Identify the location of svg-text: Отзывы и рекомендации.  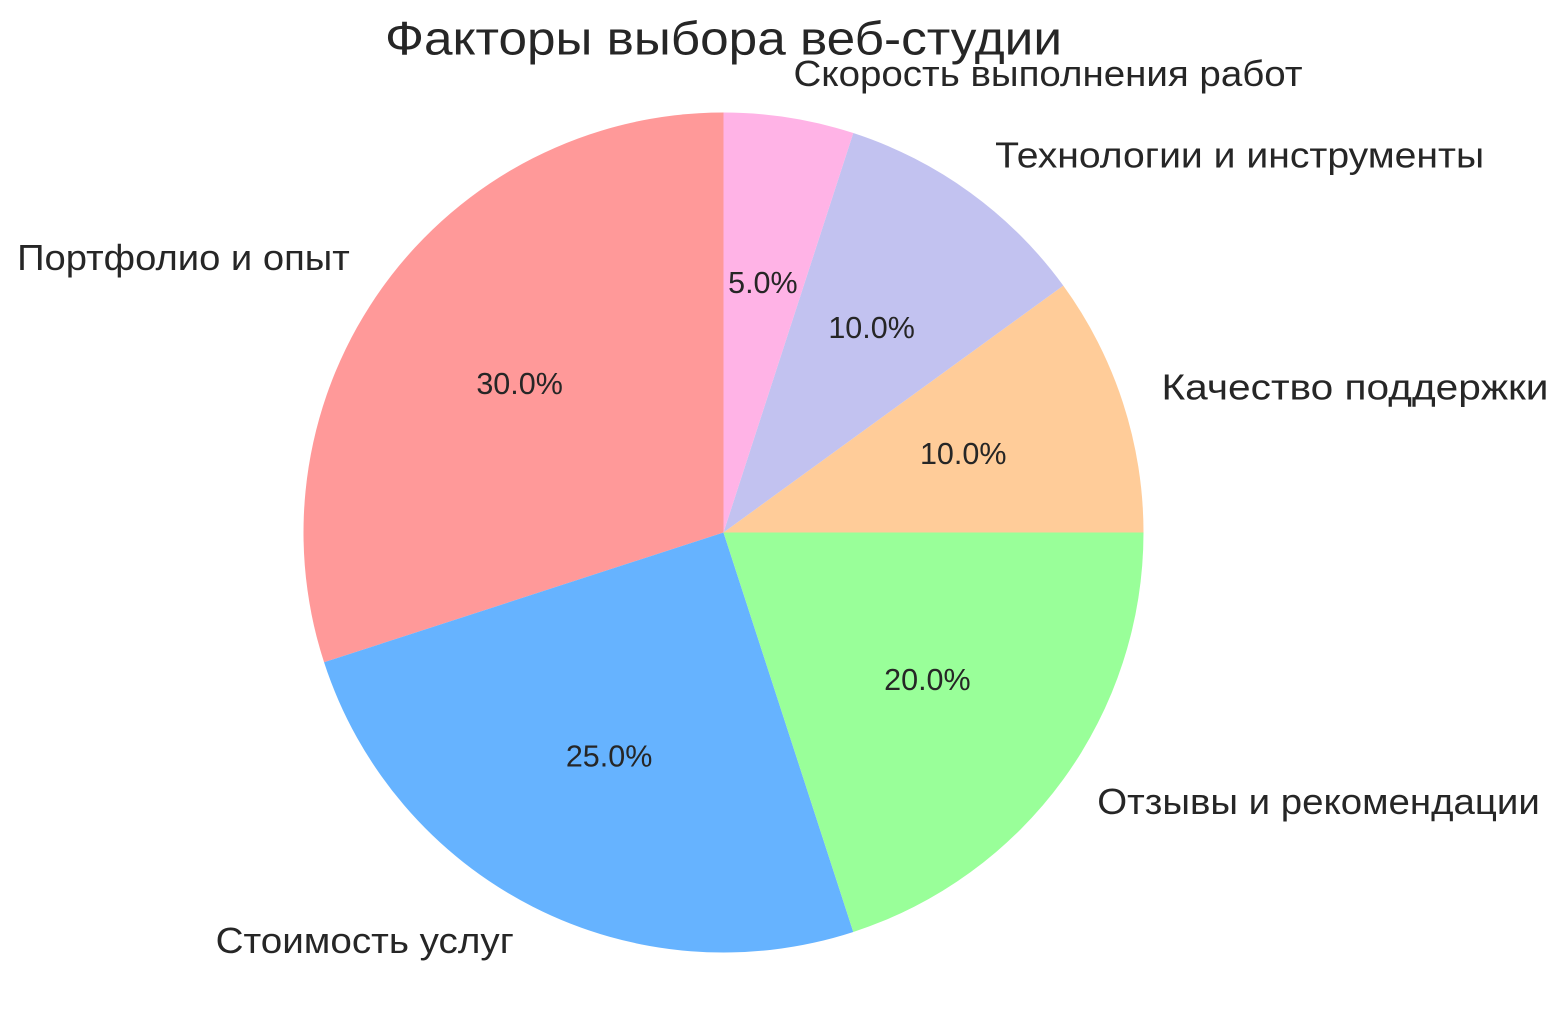
(1318, 801).